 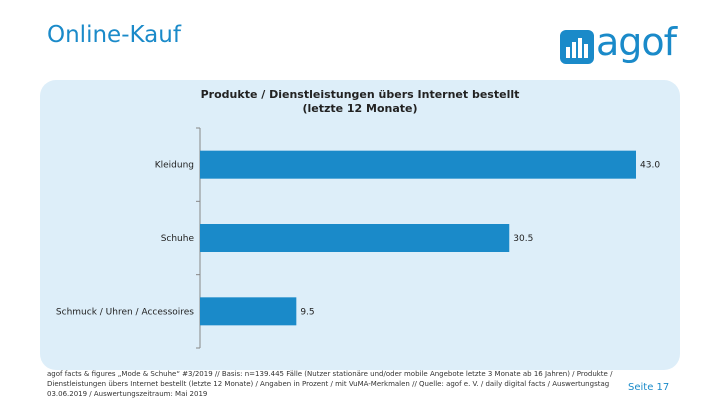 What do you see at coordinates (636, 42) in the screenshot?
I see `logo-wordmark: agof` at bounding box center [636, 42].